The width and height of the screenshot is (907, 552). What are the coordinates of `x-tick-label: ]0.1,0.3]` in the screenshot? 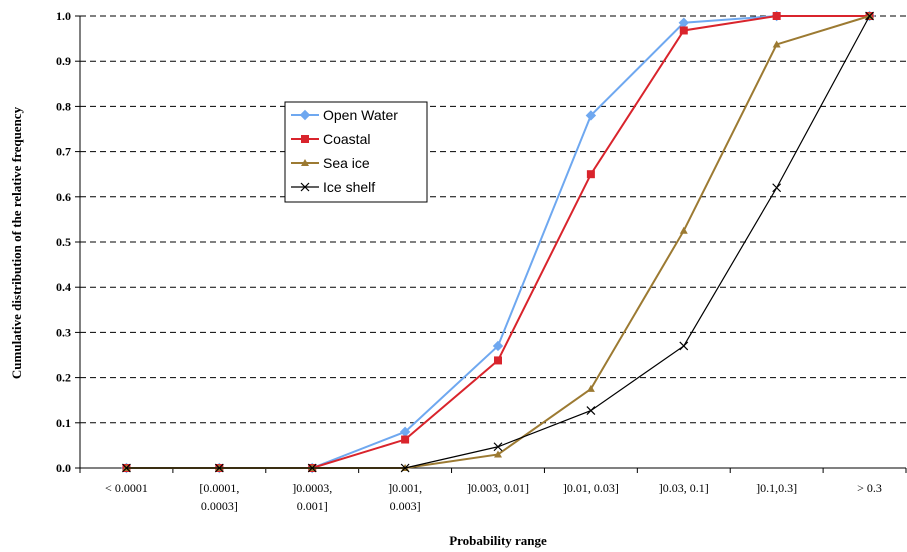 It's located at (776, 488).